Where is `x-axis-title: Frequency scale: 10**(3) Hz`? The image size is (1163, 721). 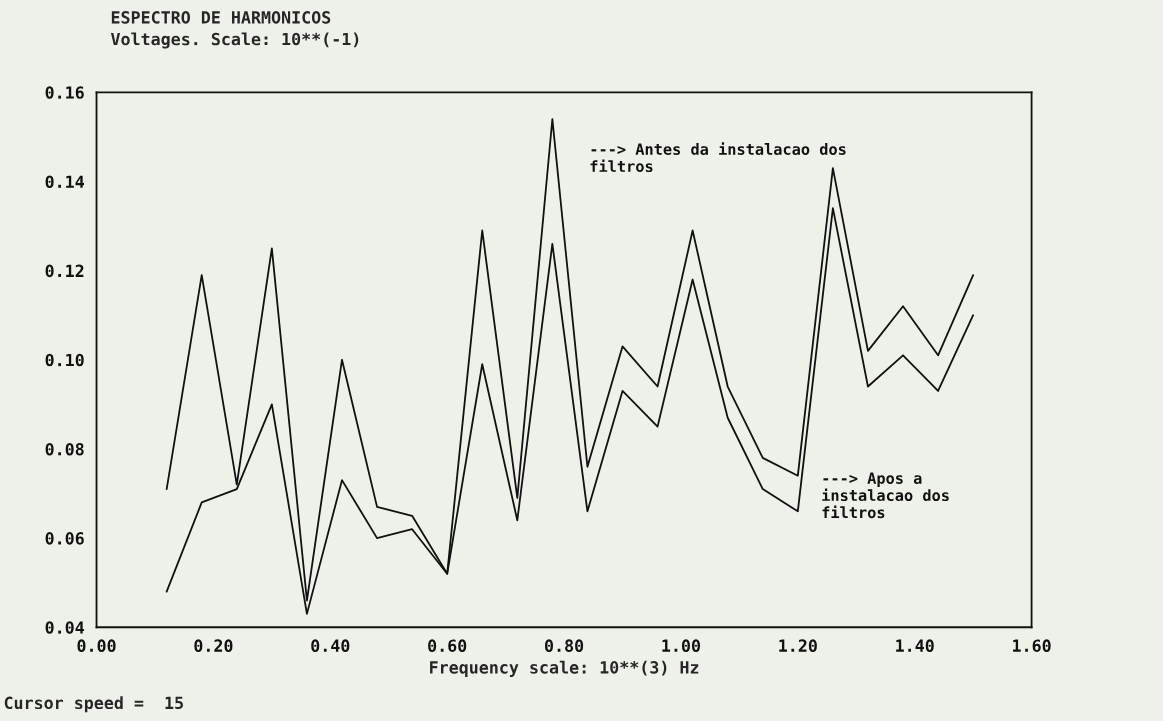
x-axis-title: Frequency scale: 10**(3) Hz is located at coordinates (564, 668).